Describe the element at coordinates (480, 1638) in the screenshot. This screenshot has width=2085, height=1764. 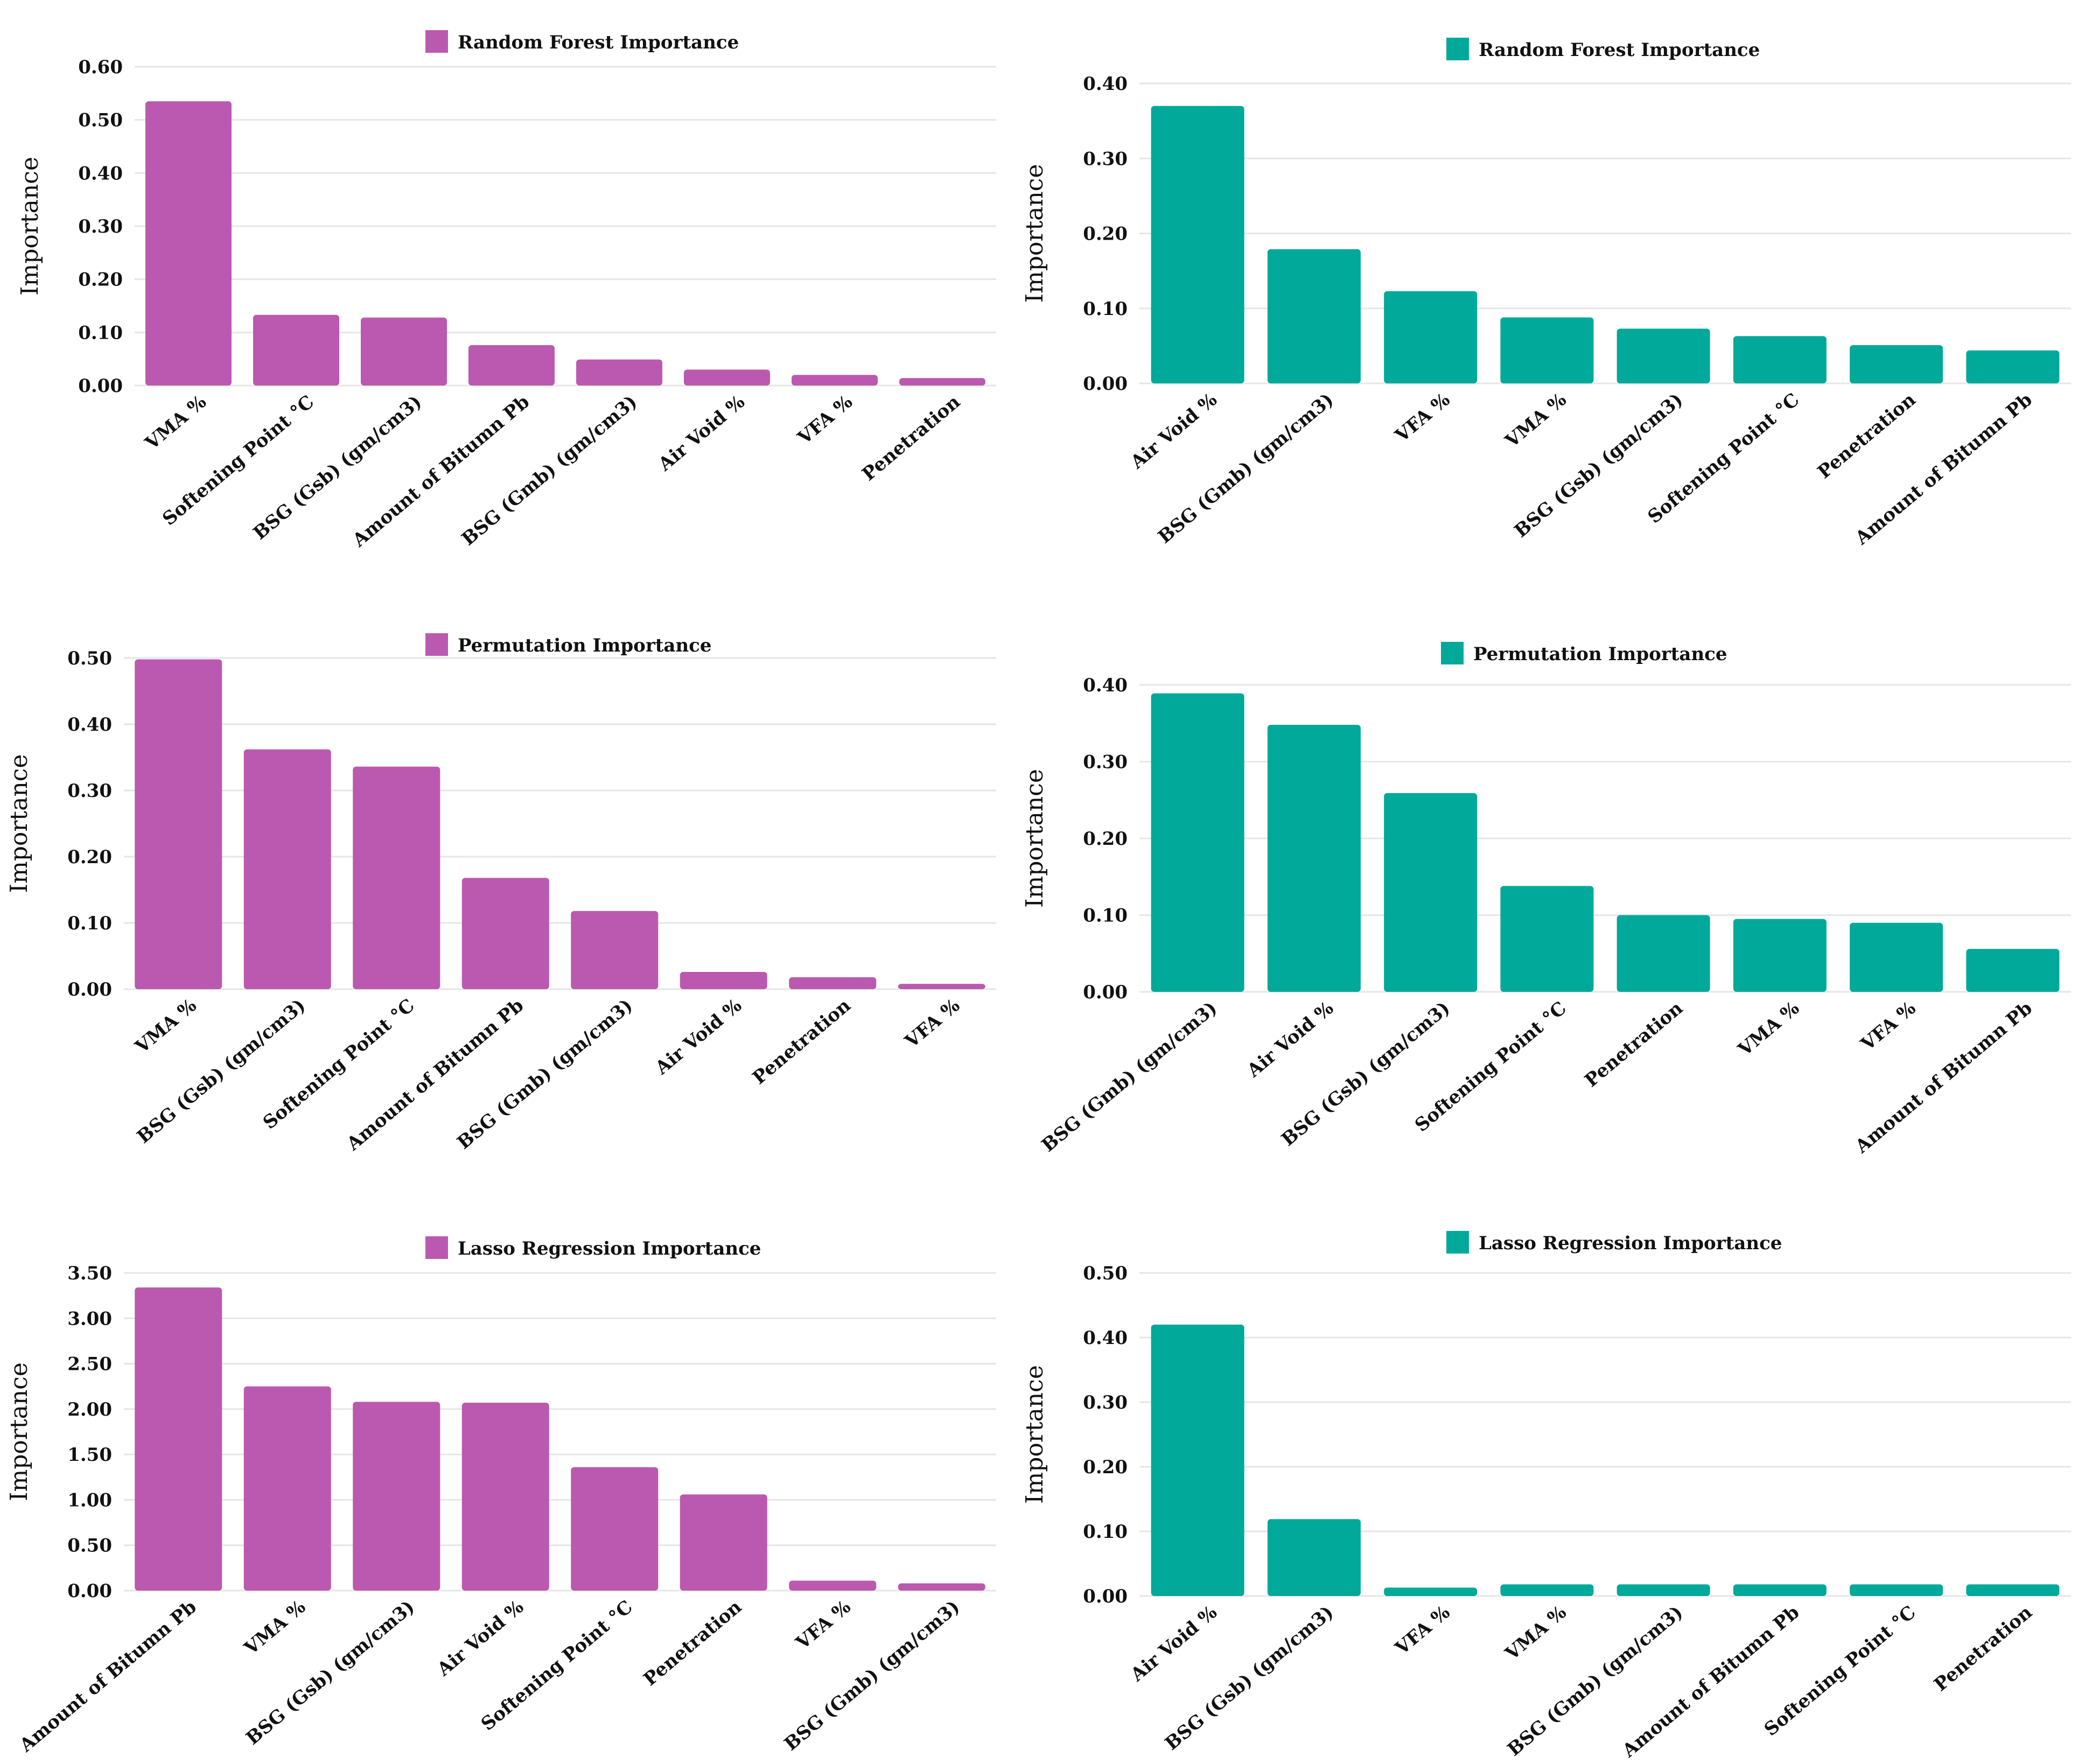
I see `x-tick-label: Air Void %` at that location.